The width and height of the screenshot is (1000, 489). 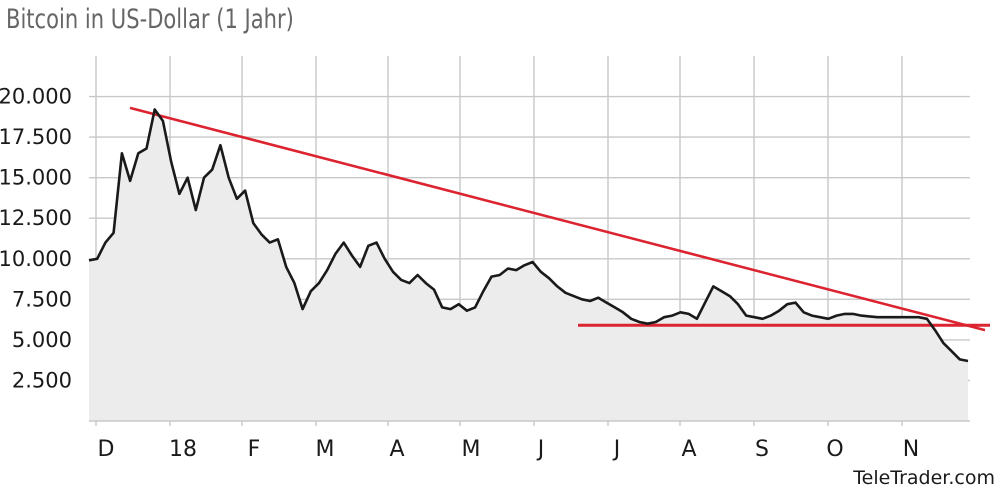 What do you see at coordinates (529, 441) in the screenshot?
I see `x-tick-labels: D 18 F M A M J J A S O N` at bounding box center [529, 441].